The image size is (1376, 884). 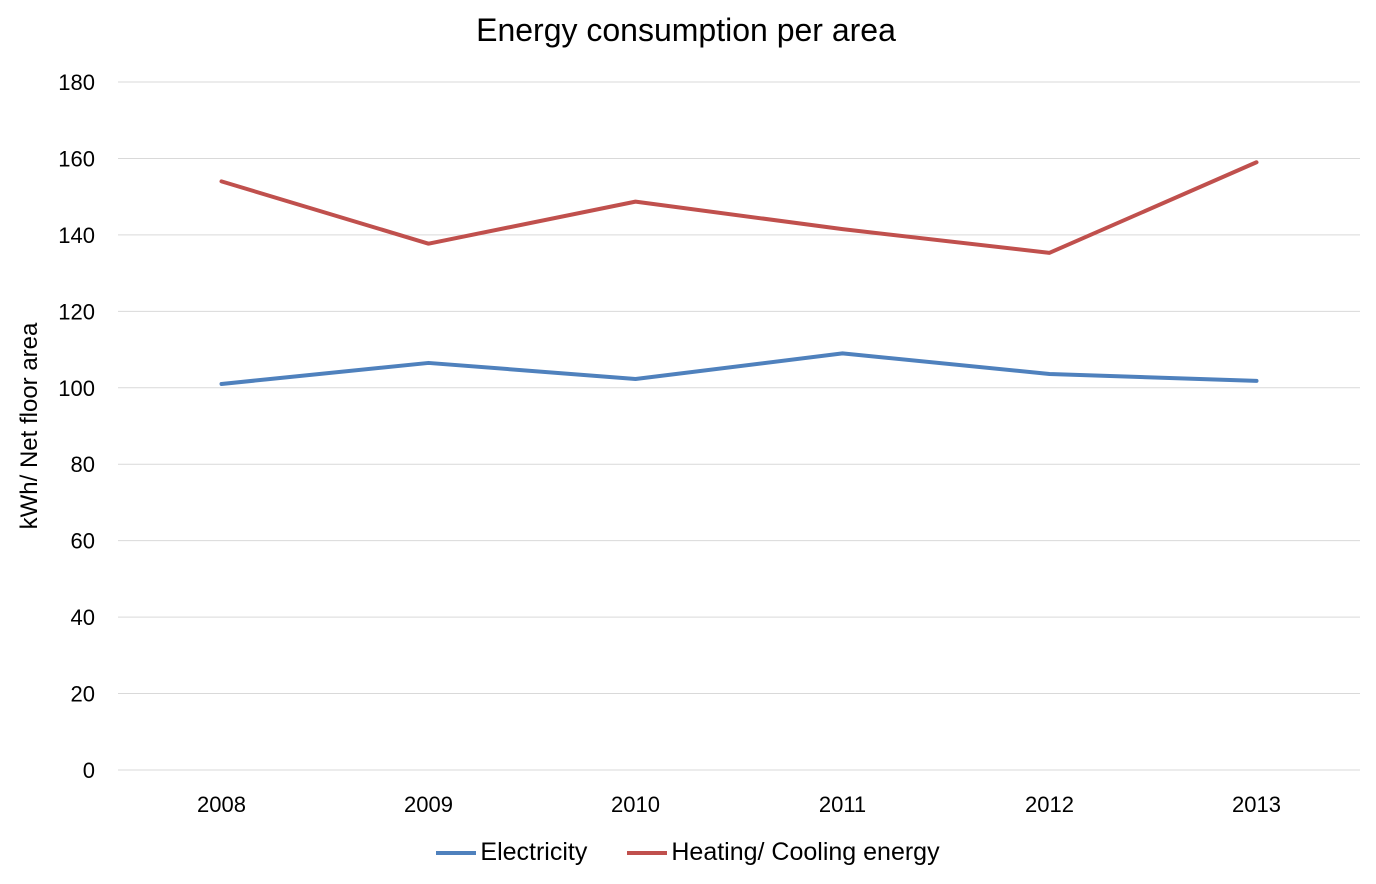 I want to click on y-tick-labels: 0 20 40 60 80 100 120 140 160 180, so click(x=76, y=426).